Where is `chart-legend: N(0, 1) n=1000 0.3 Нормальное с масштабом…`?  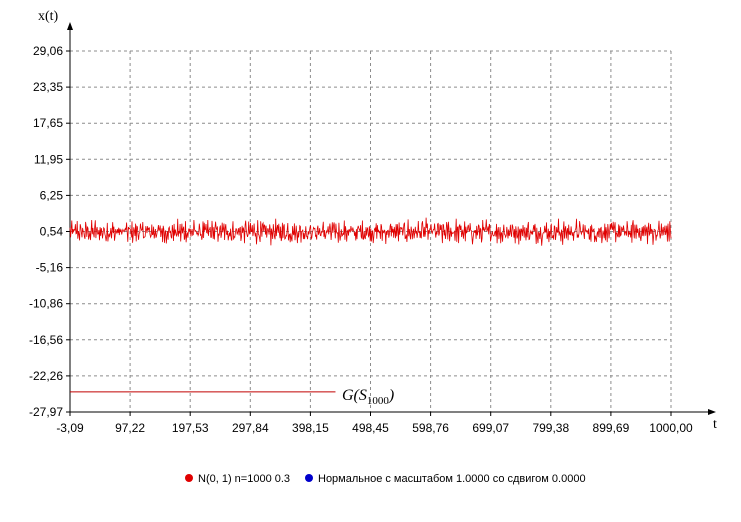 chart-legend: N(0, 1) n=1000 0.3 Нормальное с масштабом… is located at coordinates (385, 479).